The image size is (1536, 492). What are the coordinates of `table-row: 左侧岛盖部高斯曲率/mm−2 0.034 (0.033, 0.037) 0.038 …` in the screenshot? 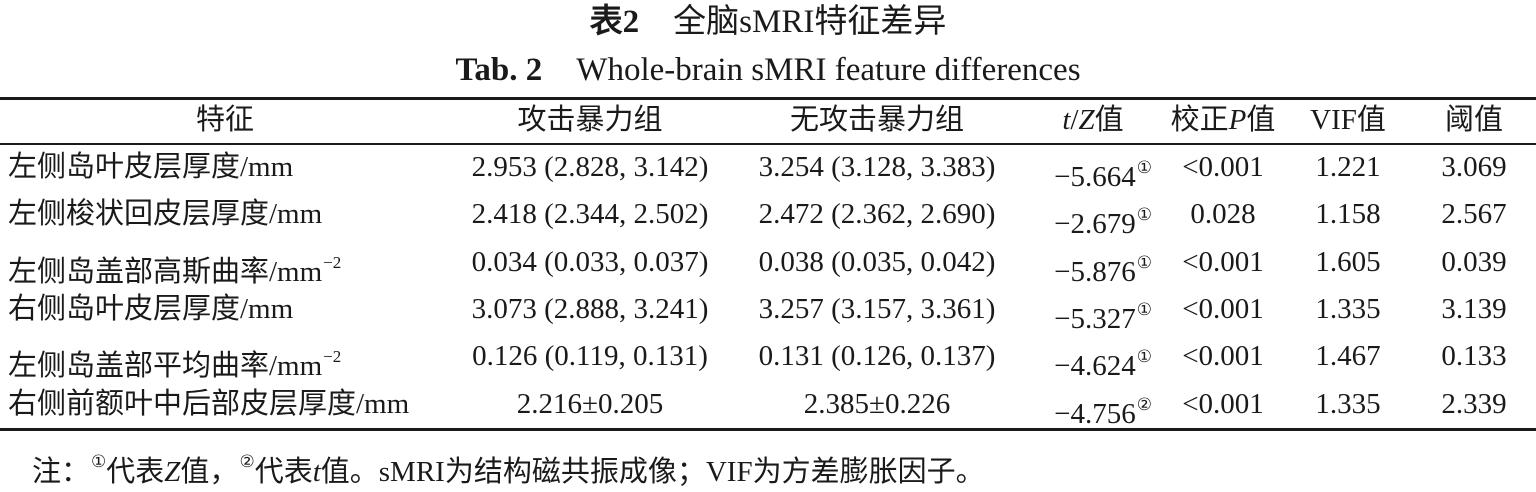 It's located at (768, 263).